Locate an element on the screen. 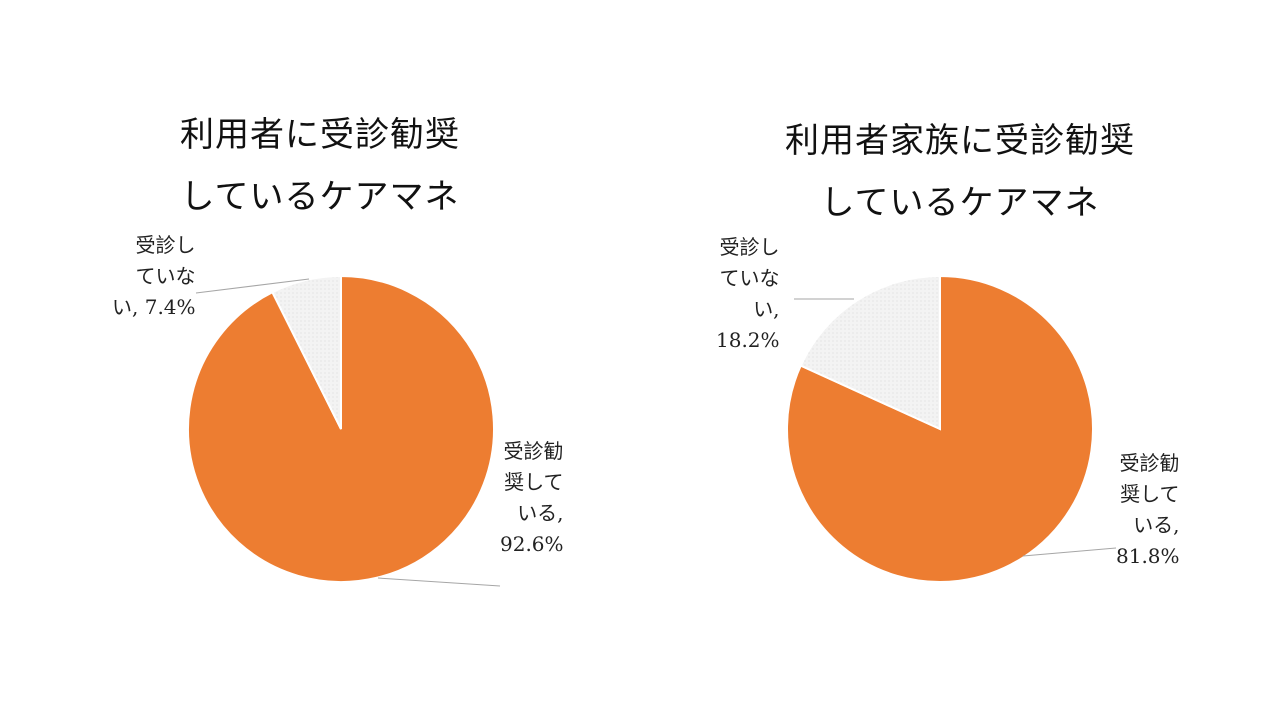  leader-line-not-recommending is located at coordinates (252, 286).